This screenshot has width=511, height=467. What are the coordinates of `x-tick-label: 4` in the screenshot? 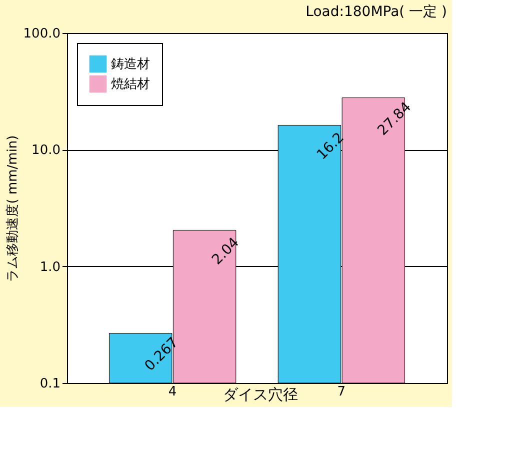 It's located at (172, 392).